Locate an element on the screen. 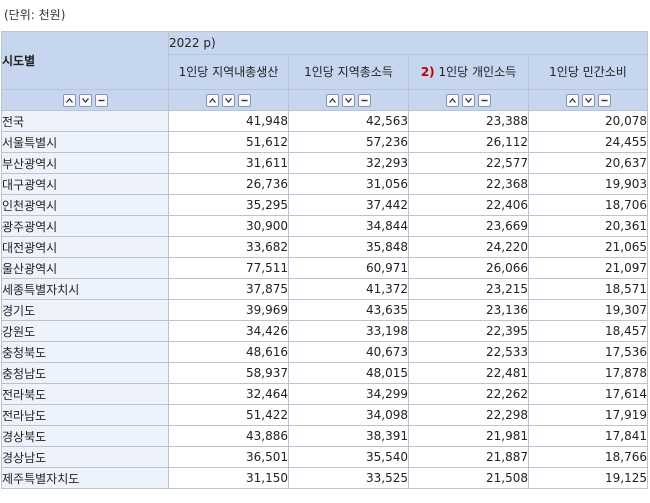  value-cell: 21,097 is located at coordinates (588, 268).